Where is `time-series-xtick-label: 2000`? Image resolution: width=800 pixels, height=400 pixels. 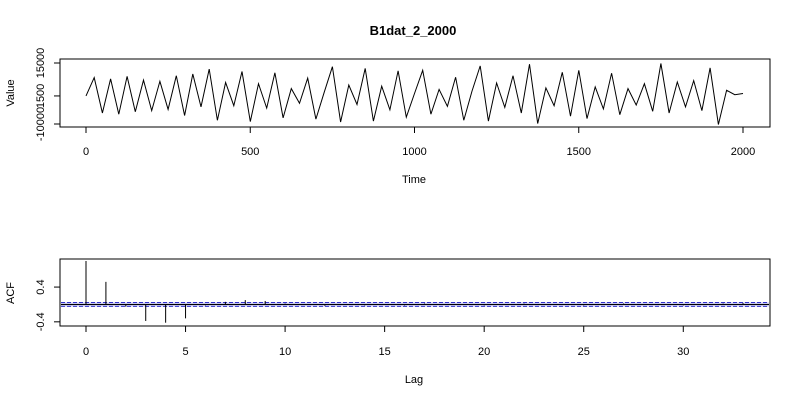
time-series-xtick-label: 2000 is located at coordinates (743, 152).